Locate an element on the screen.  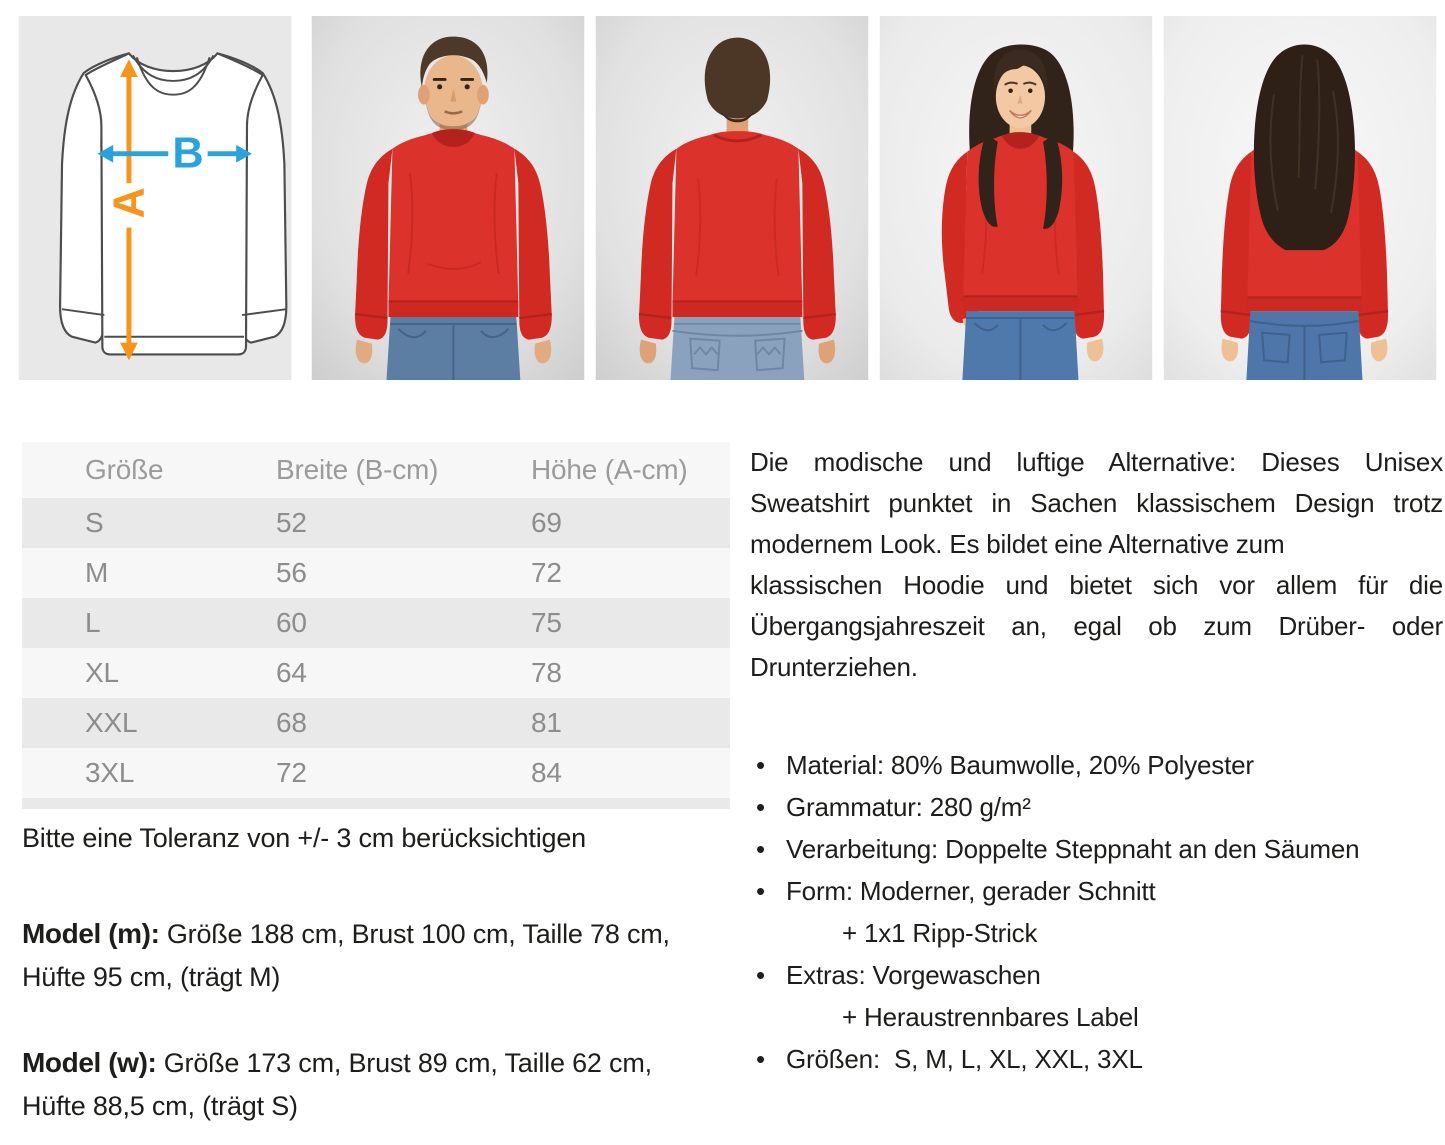
table-row: L 60 75 is located at coordinates (376, 623).